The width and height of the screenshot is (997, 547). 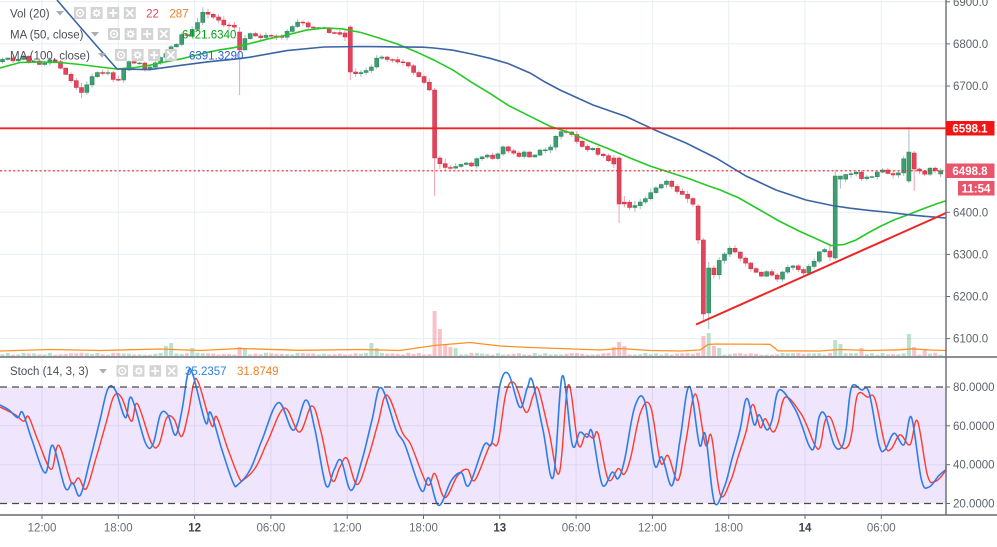 I want to click on svg-text: 6900.0, so click(x=970, y=4).